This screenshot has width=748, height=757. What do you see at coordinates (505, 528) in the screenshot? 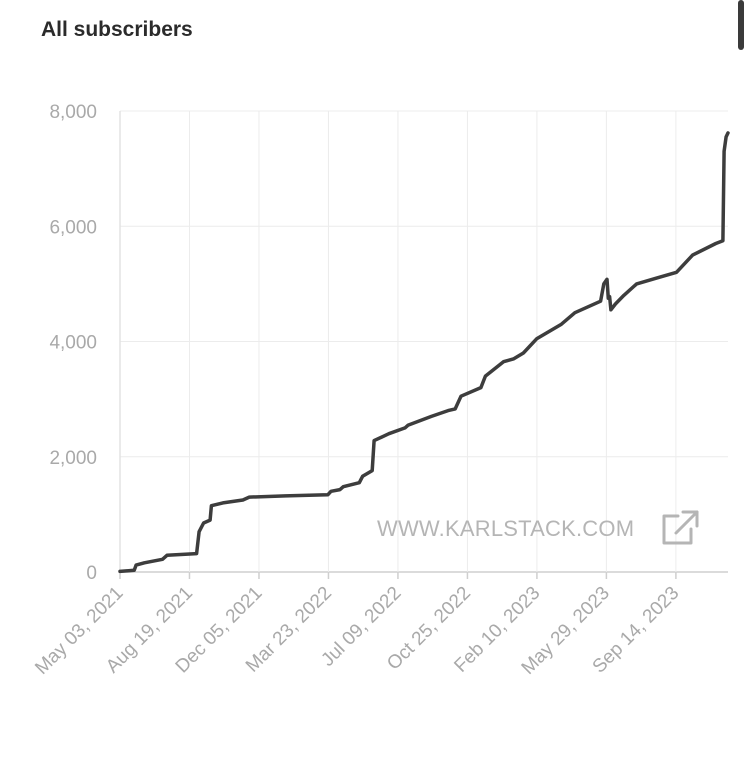
I see `watermark-text: WWW.KARLSTACK.COM` at bounding box center [505, 528].